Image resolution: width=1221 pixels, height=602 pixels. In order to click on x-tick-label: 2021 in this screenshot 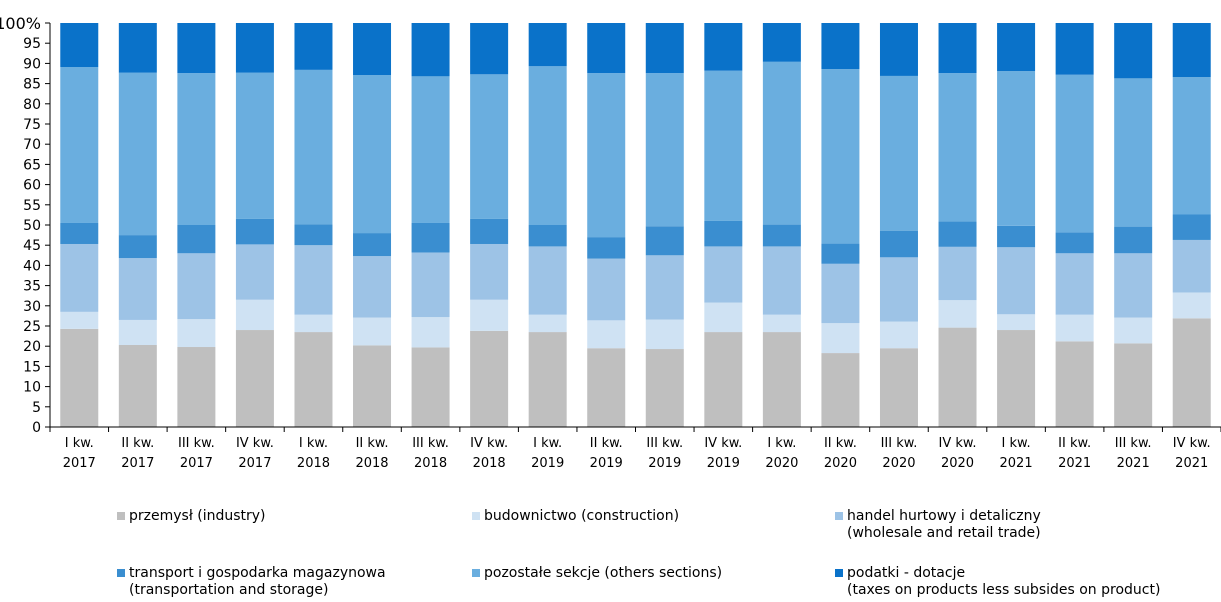, I will do `click(1016, 463)`.